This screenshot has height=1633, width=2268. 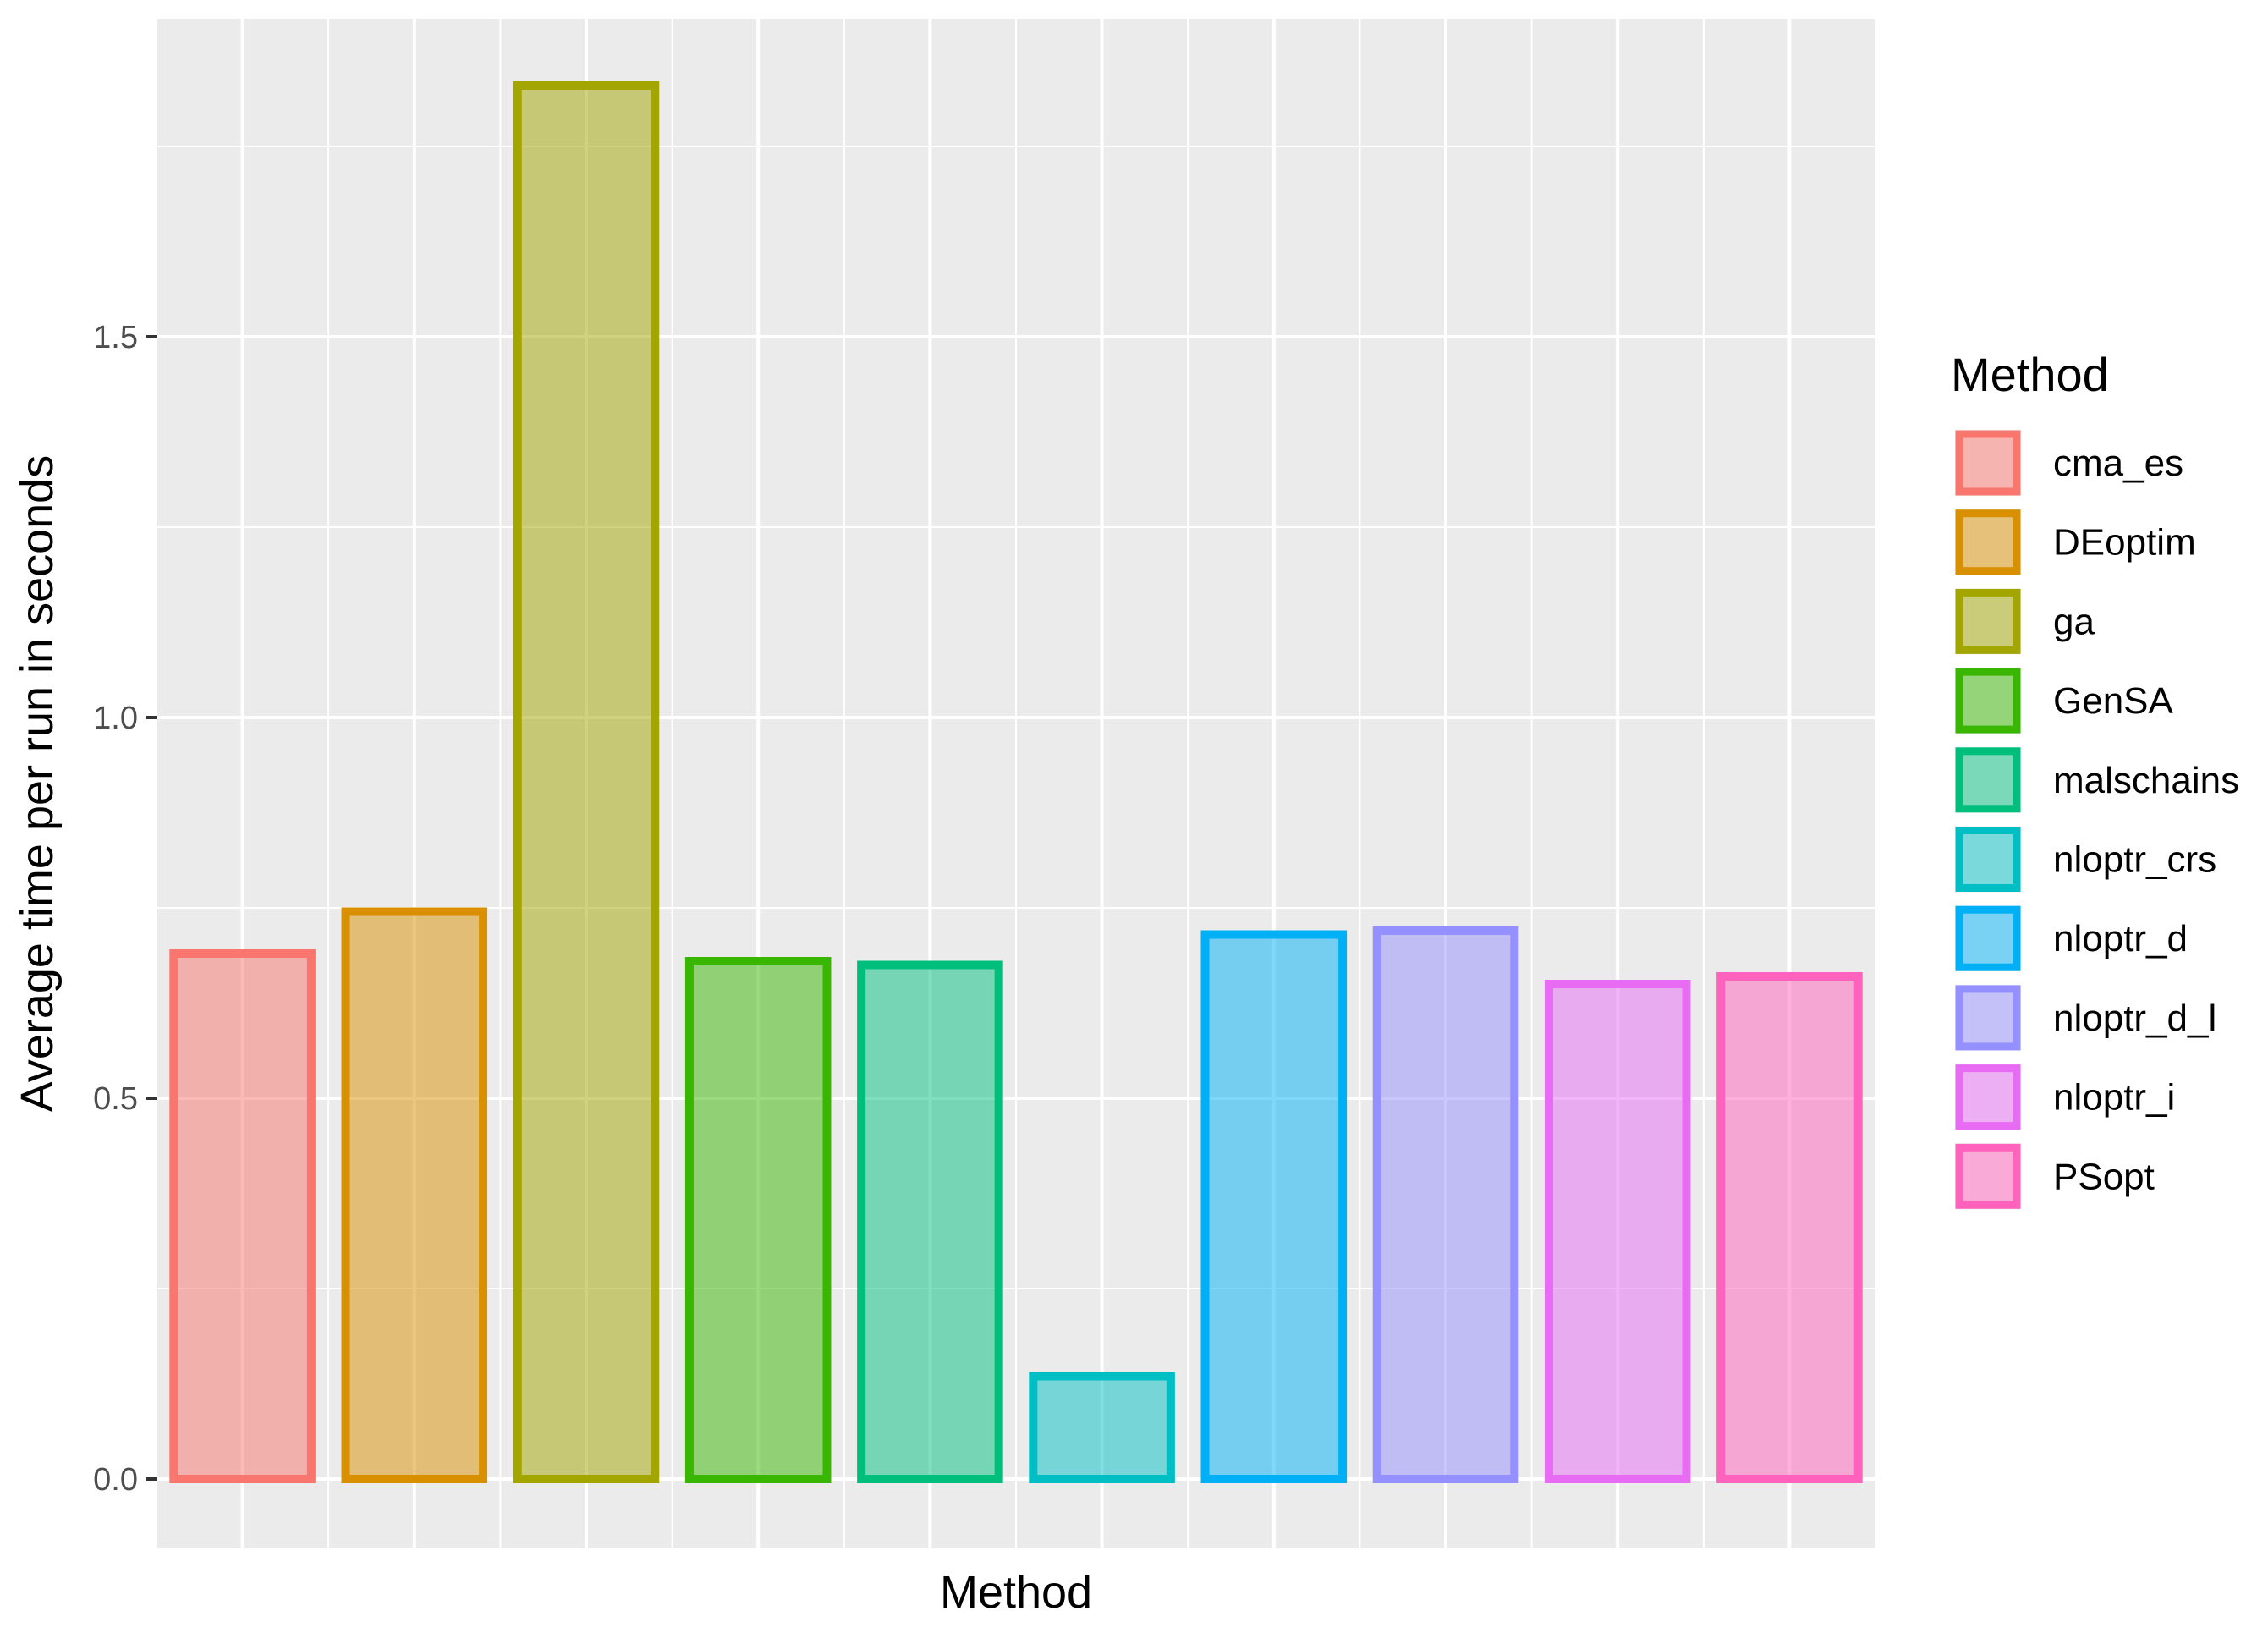 What do you see at coordinates (2134, 860) in the screenshot?
I see `legend-label-nloptr_crs: nloptr_crs` at bounding box center [2134, 860].